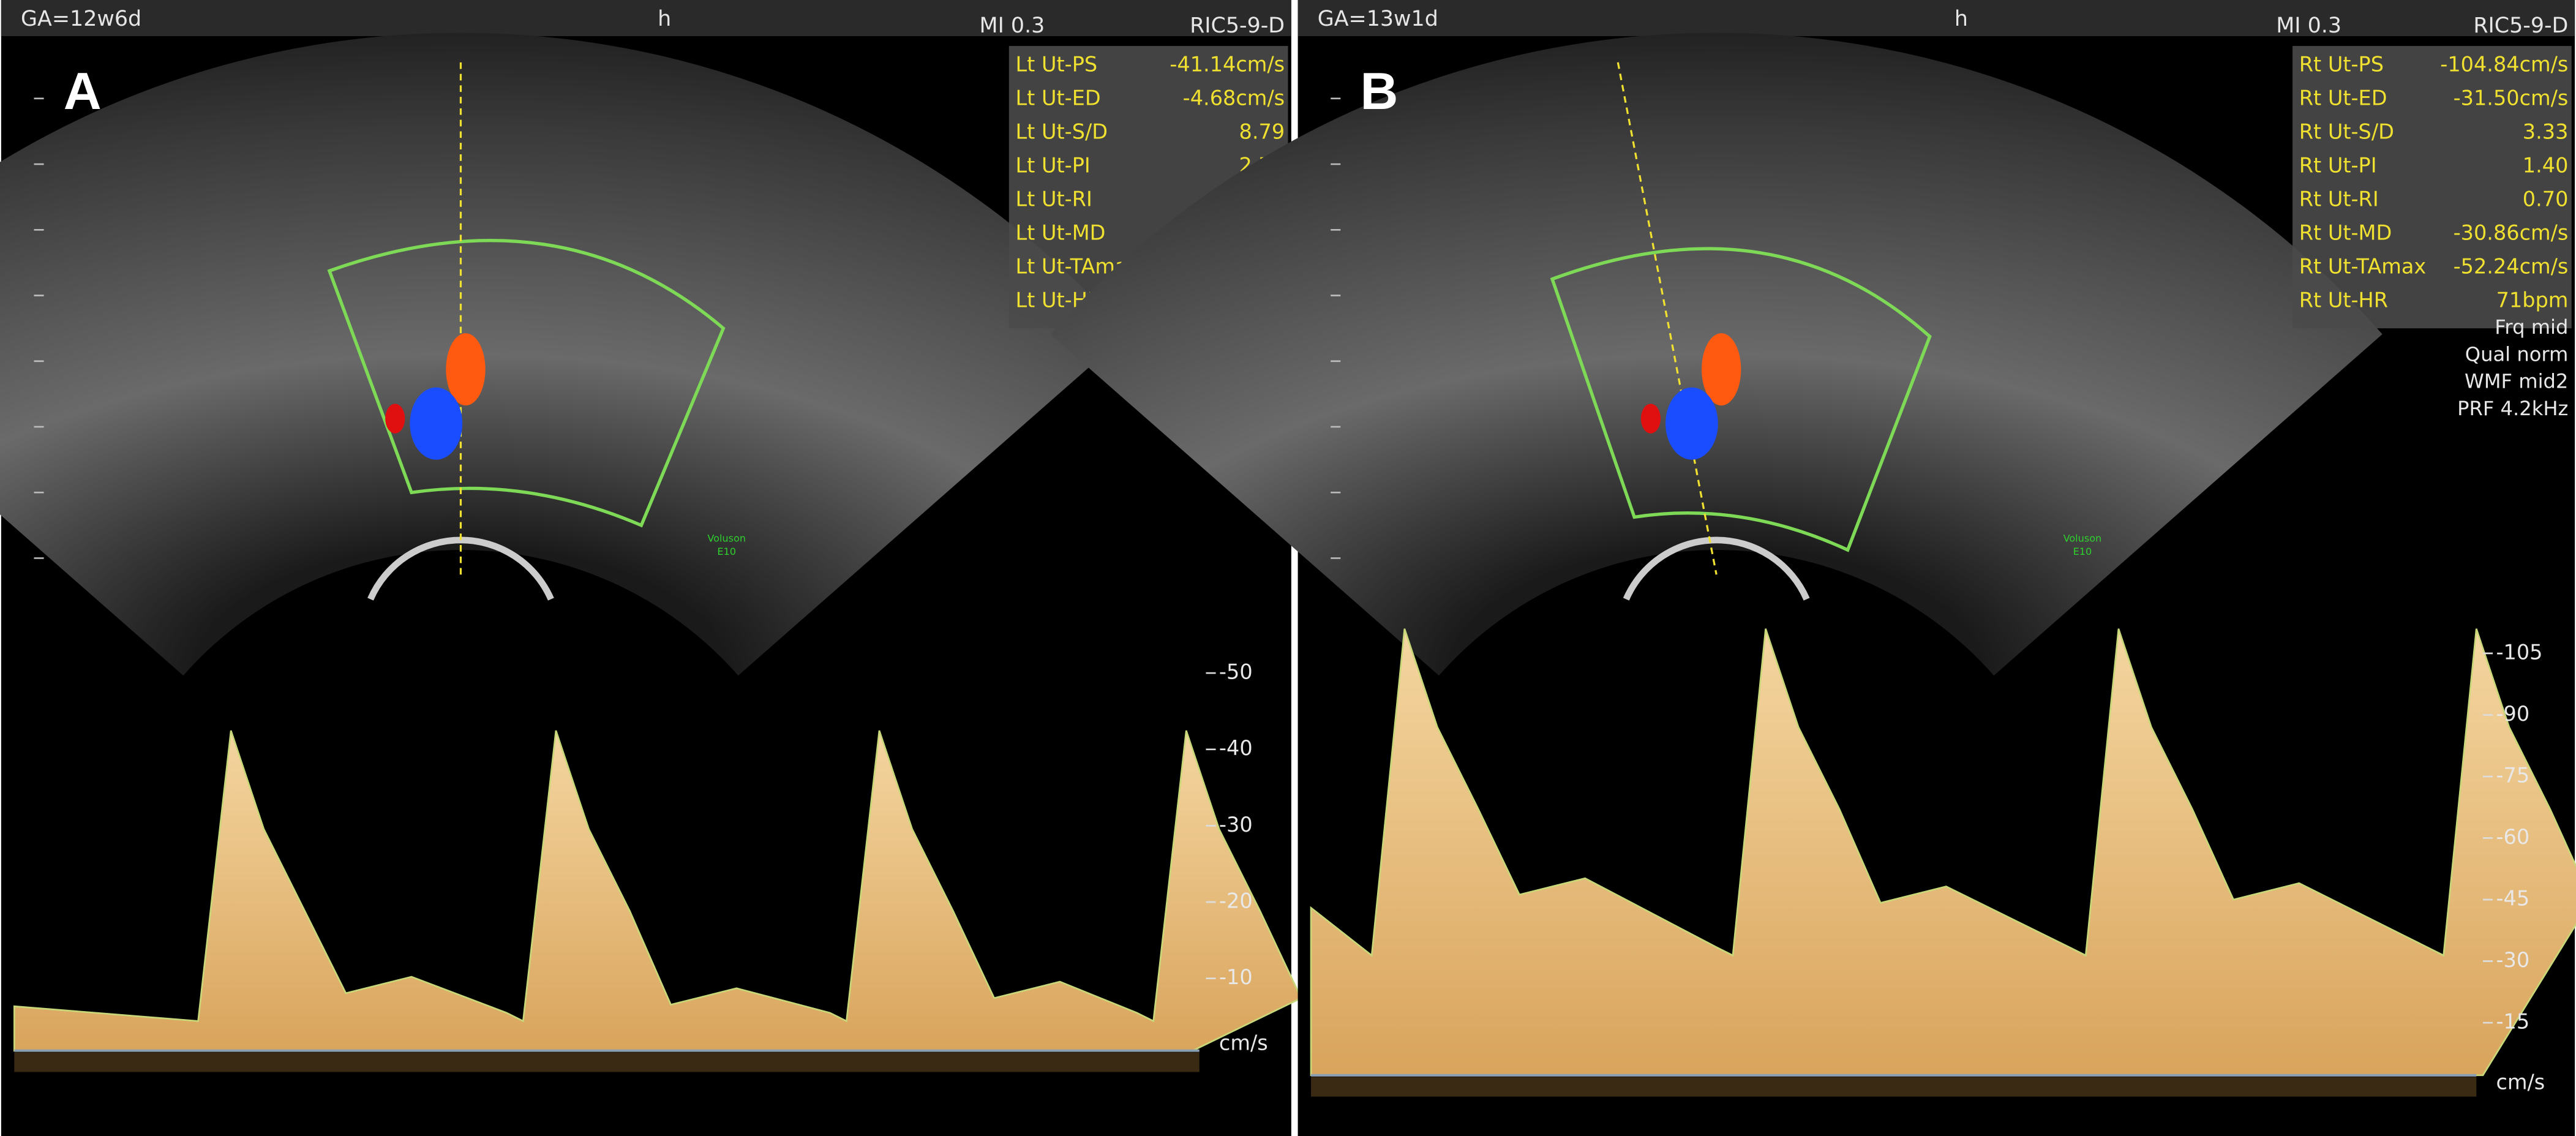 Image resolution: width=2576 pixels, height=1136 pixels. I want to click on doppler-spectrum, so click(657, 890).